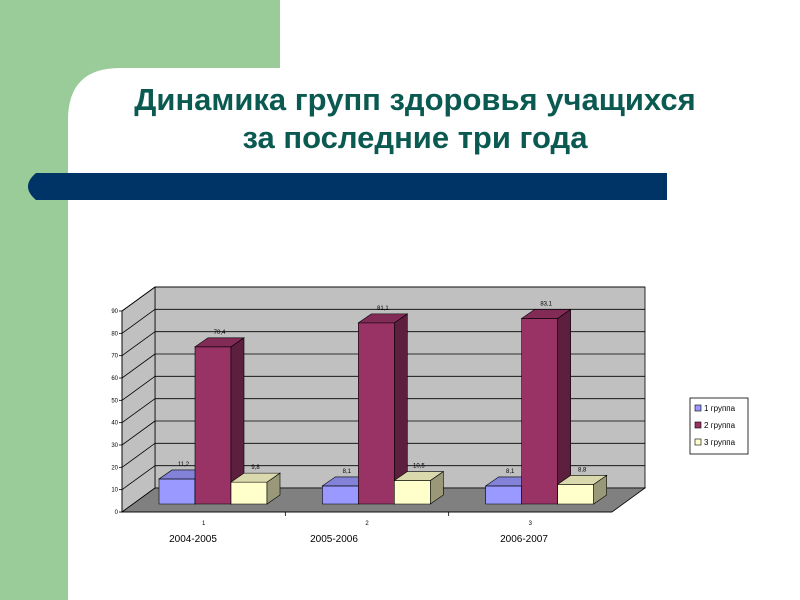 Image resolution: width=800 pixels, height=600 pixels. I want to click on corner-mask, so click(94, 94).